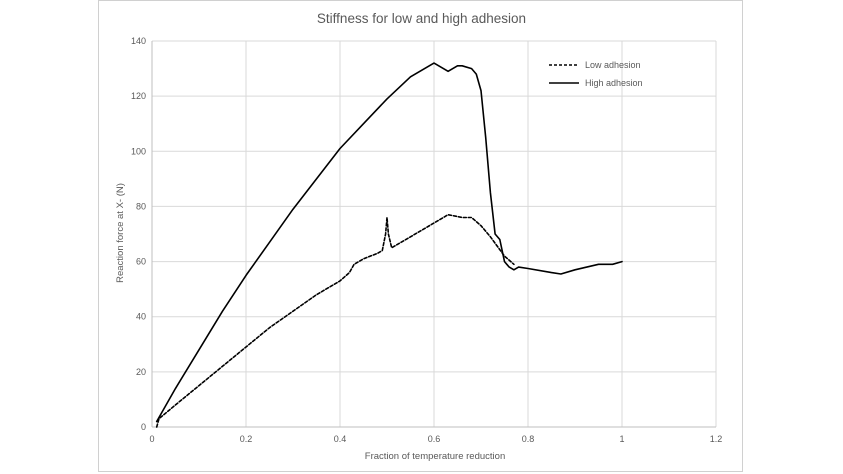  I want to click on y-tick-label: 80, so click(141, 206).